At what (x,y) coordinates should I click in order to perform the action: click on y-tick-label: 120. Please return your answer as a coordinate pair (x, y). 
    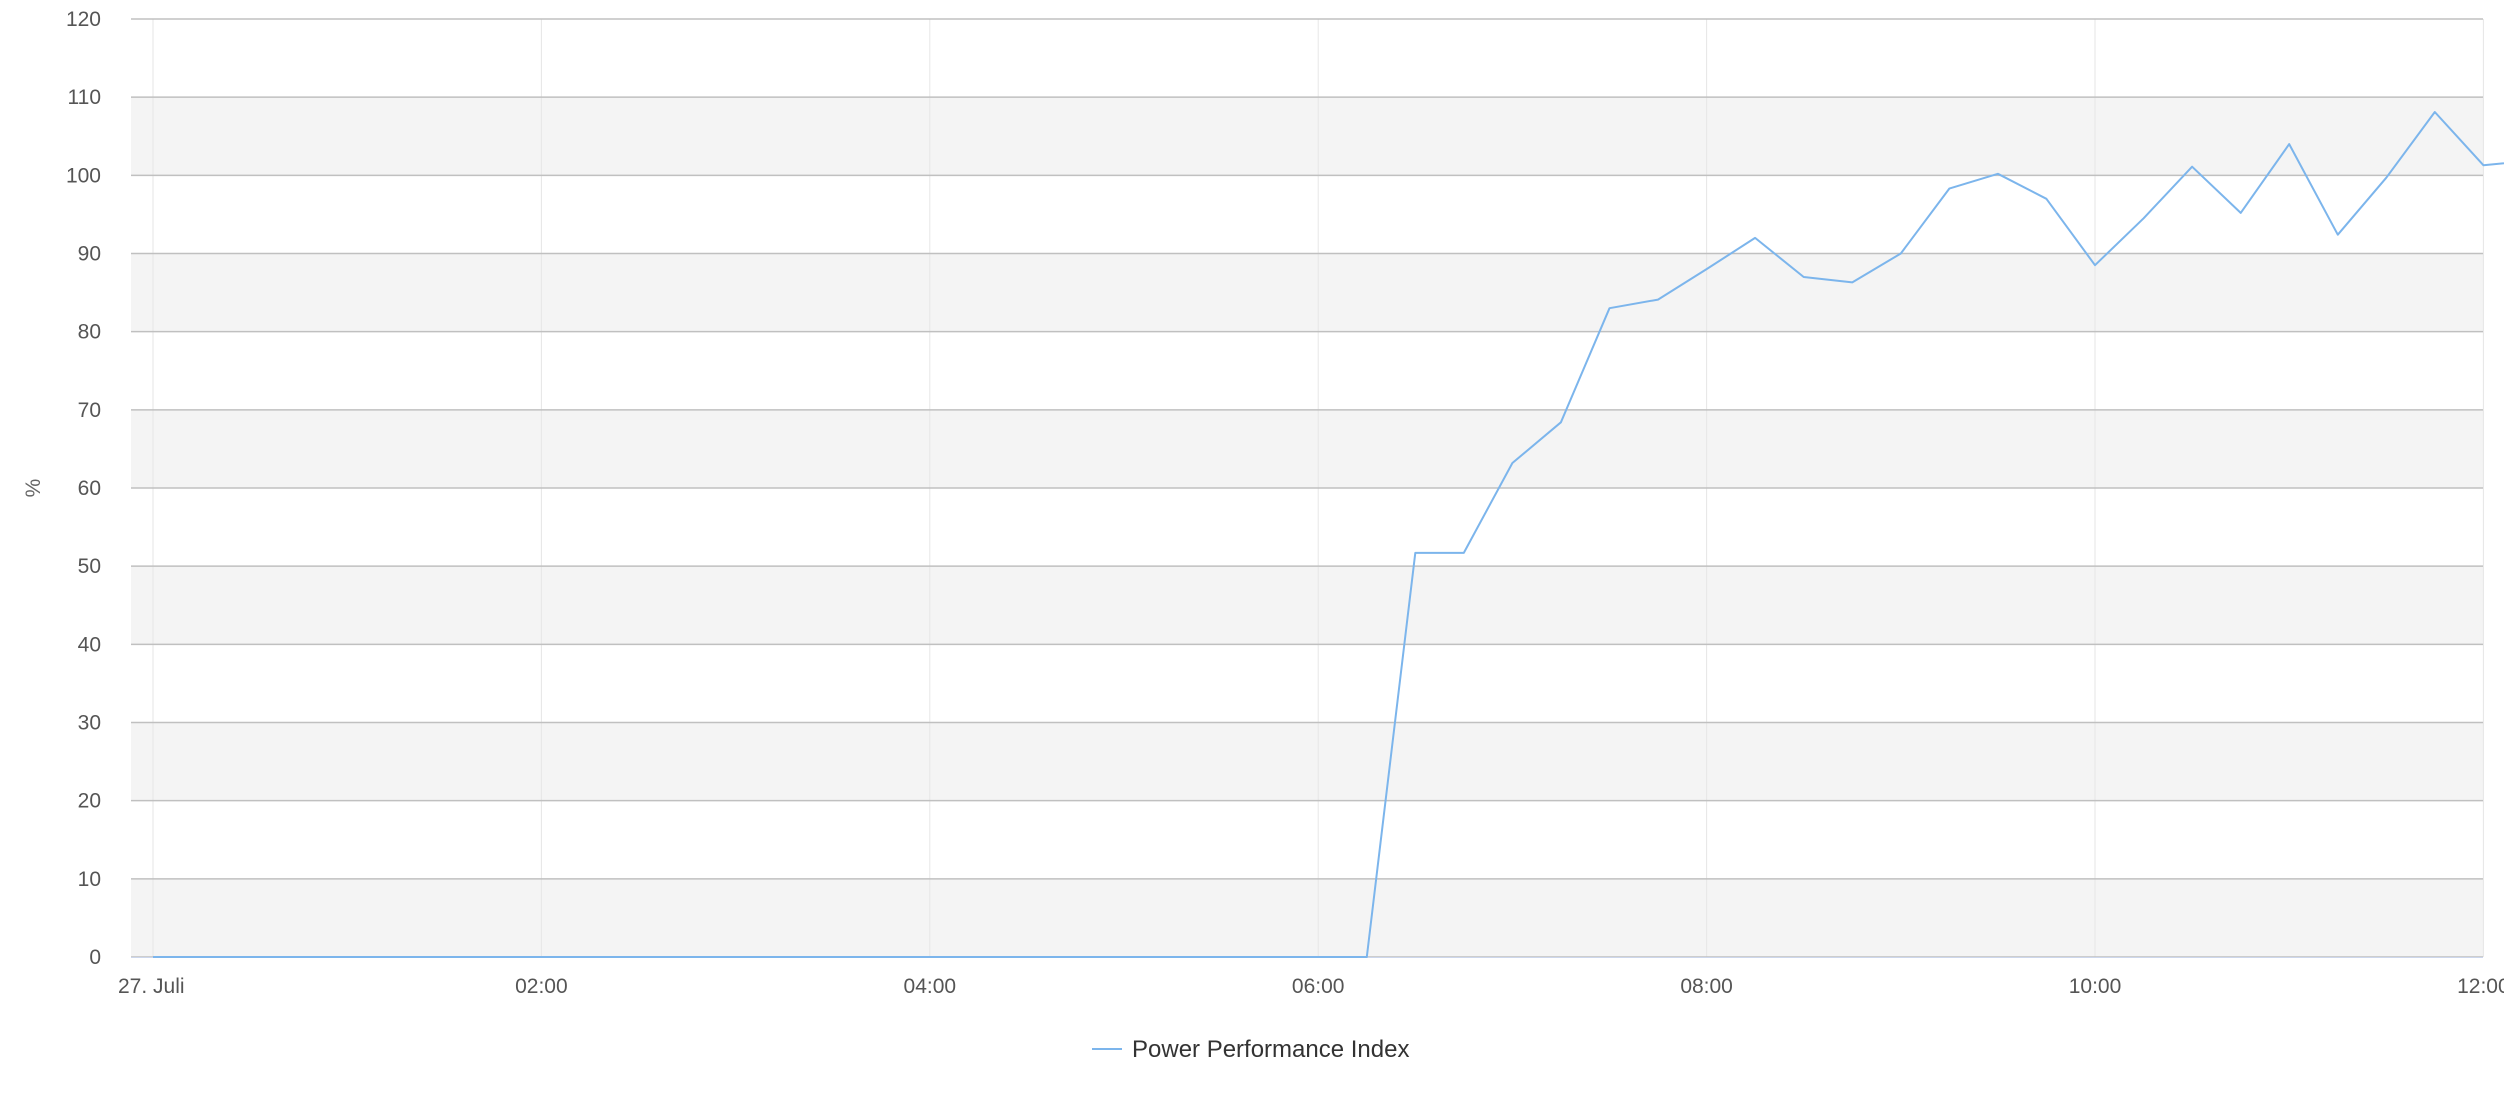
    Looking at the image, I should click on (83, 19).